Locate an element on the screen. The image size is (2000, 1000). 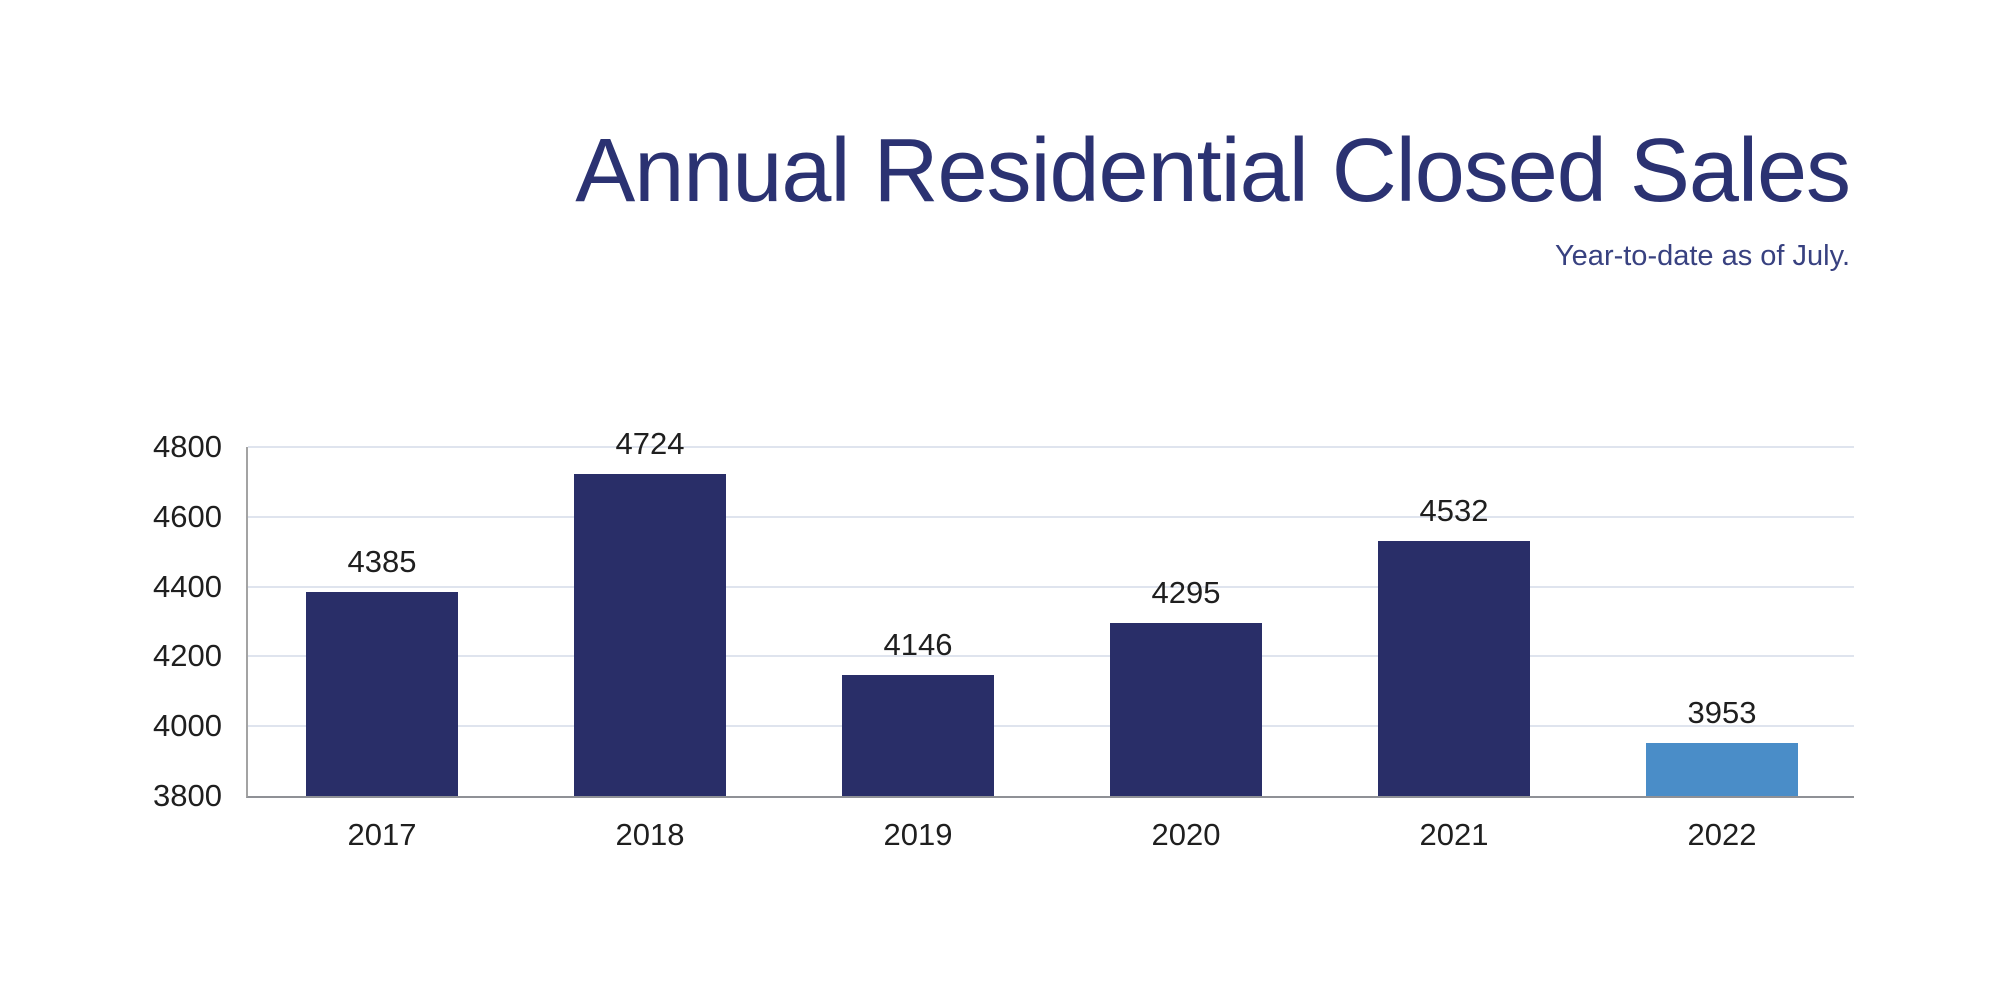
x-axis-tick-label: 2022 is located at coordinates (1722, 834).